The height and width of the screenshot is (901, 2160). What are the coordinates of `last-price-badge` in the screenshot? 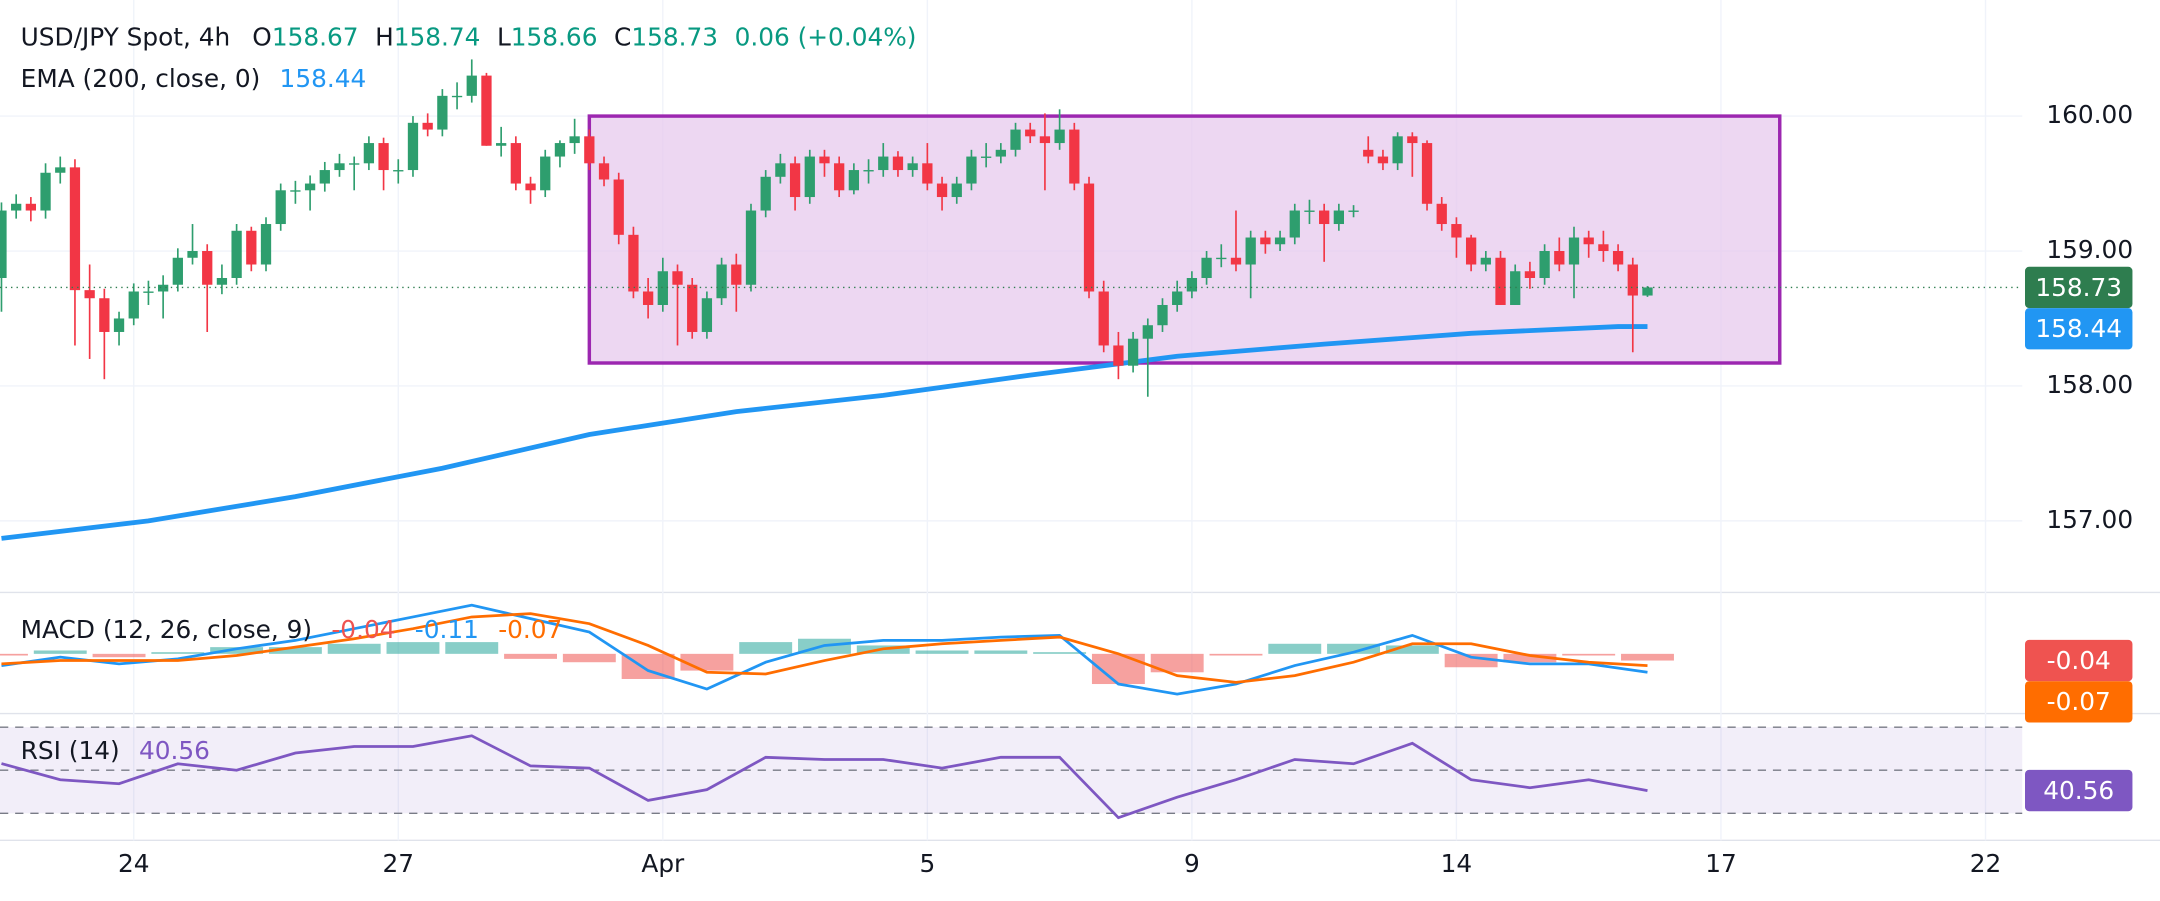 It's located at (2079, 287).